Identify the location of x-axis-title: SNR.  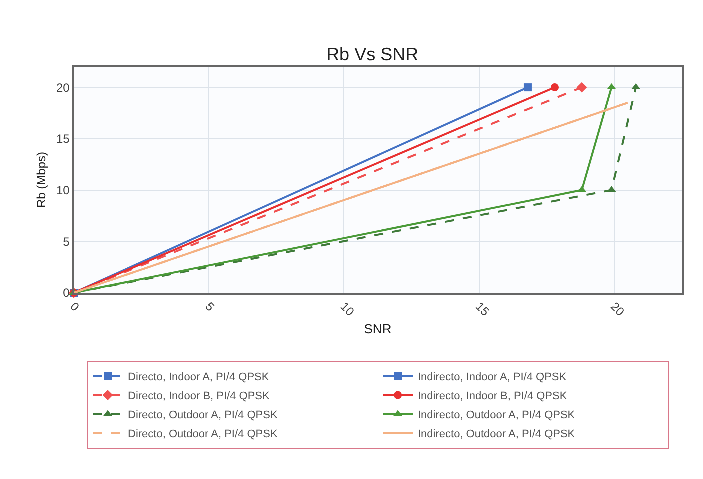
(378, 328).